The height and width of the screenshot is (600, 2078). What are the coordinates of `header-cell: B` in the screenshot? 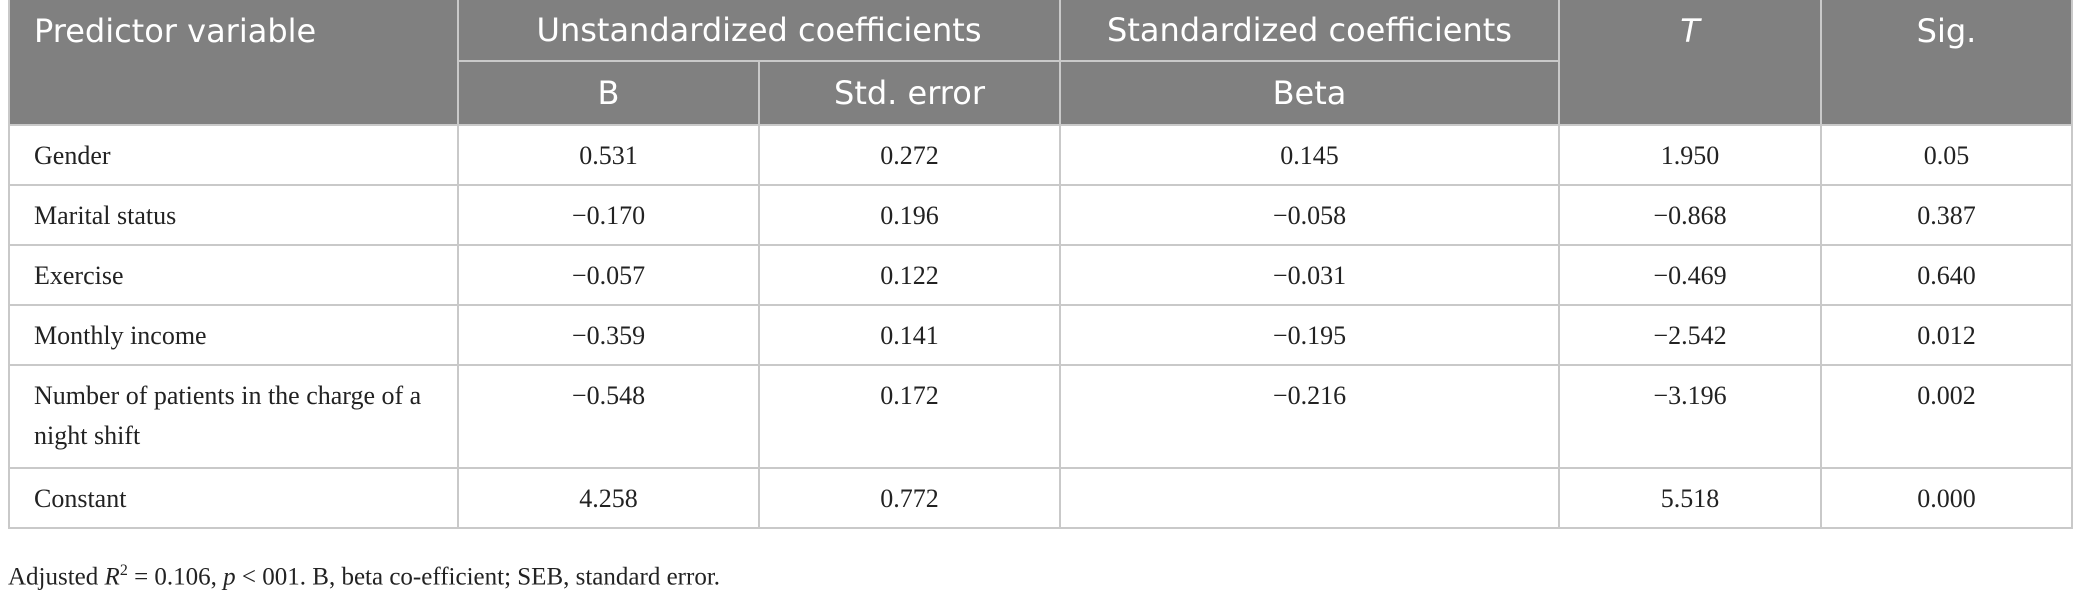 It's located at (608, 93).